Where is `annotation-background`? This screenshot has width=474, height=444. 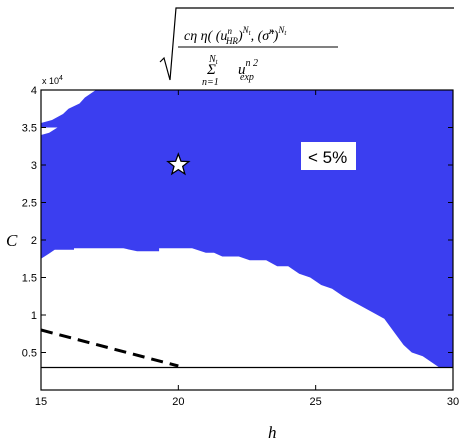
annotation-background is located at coordinates (328, 156).